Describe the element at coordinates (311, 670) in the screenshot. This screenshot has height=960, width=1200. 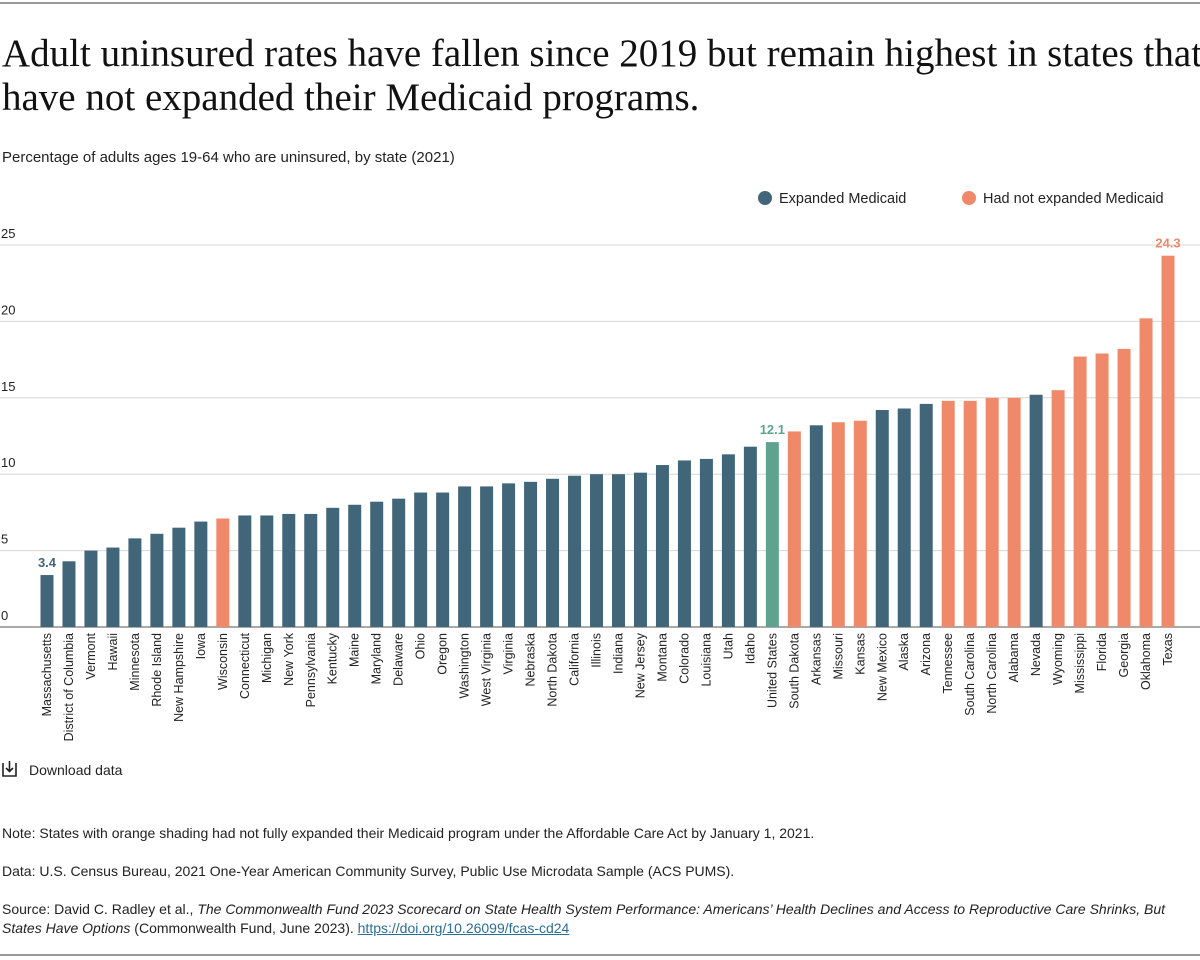
I see `x-tick-label: Pennsylvania` at that location.